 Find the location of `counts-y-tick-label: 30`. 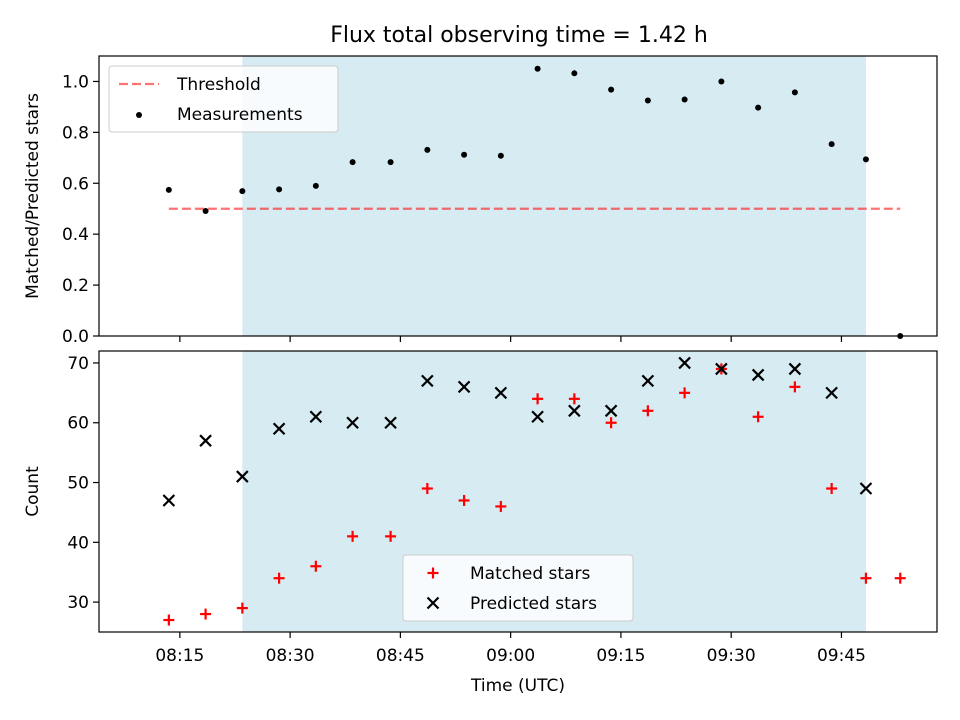

counts-y-tick-label: 30 is located at coordinates (78, 603).